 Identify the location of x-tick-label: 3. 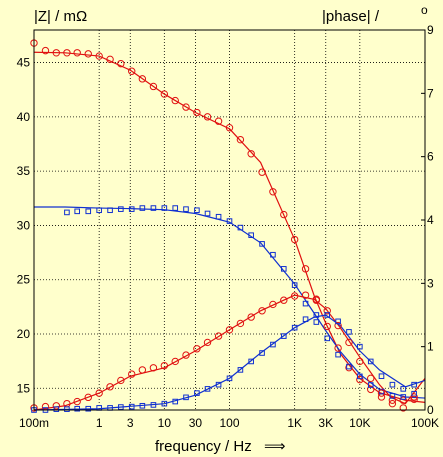
(130, 423).